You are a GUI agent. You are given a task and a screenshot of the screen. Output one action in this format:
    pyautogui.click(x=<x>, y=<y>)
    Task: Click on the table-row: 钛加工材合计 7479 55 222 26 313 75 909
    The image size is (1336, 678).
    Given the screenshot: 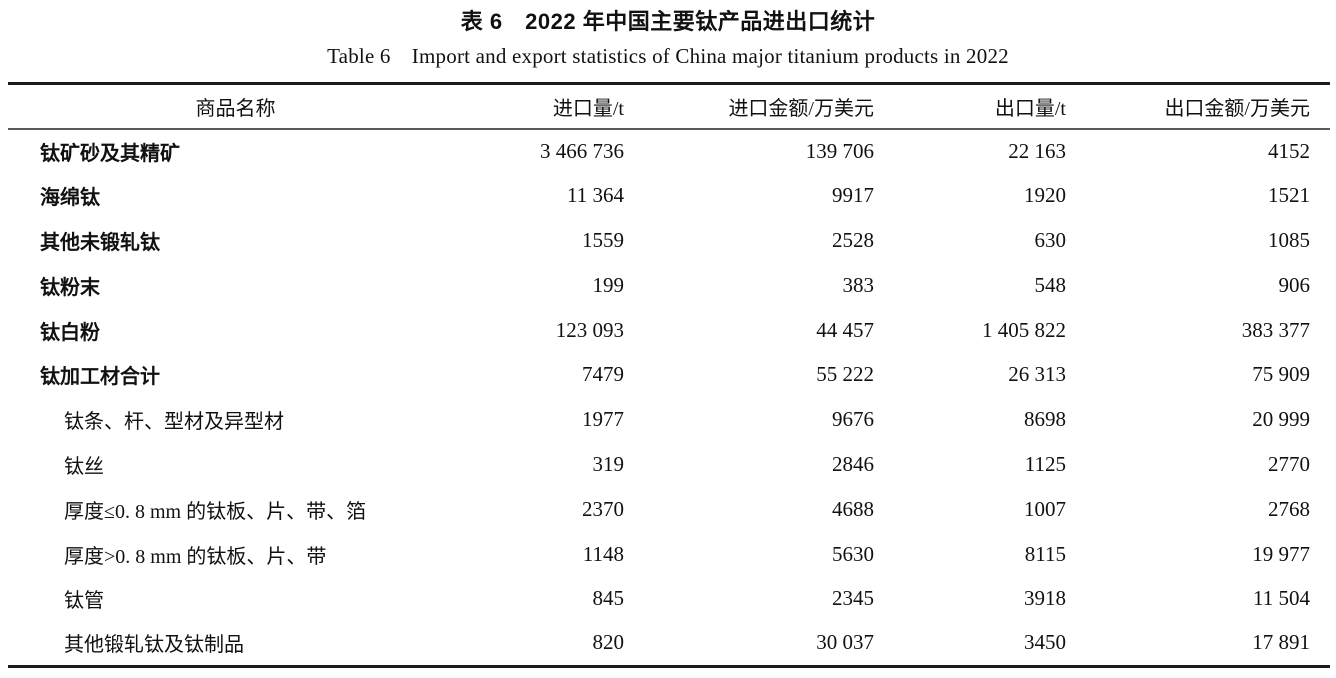 What is the action you would take?
    pyautogui.click(x=669, y=374)
    